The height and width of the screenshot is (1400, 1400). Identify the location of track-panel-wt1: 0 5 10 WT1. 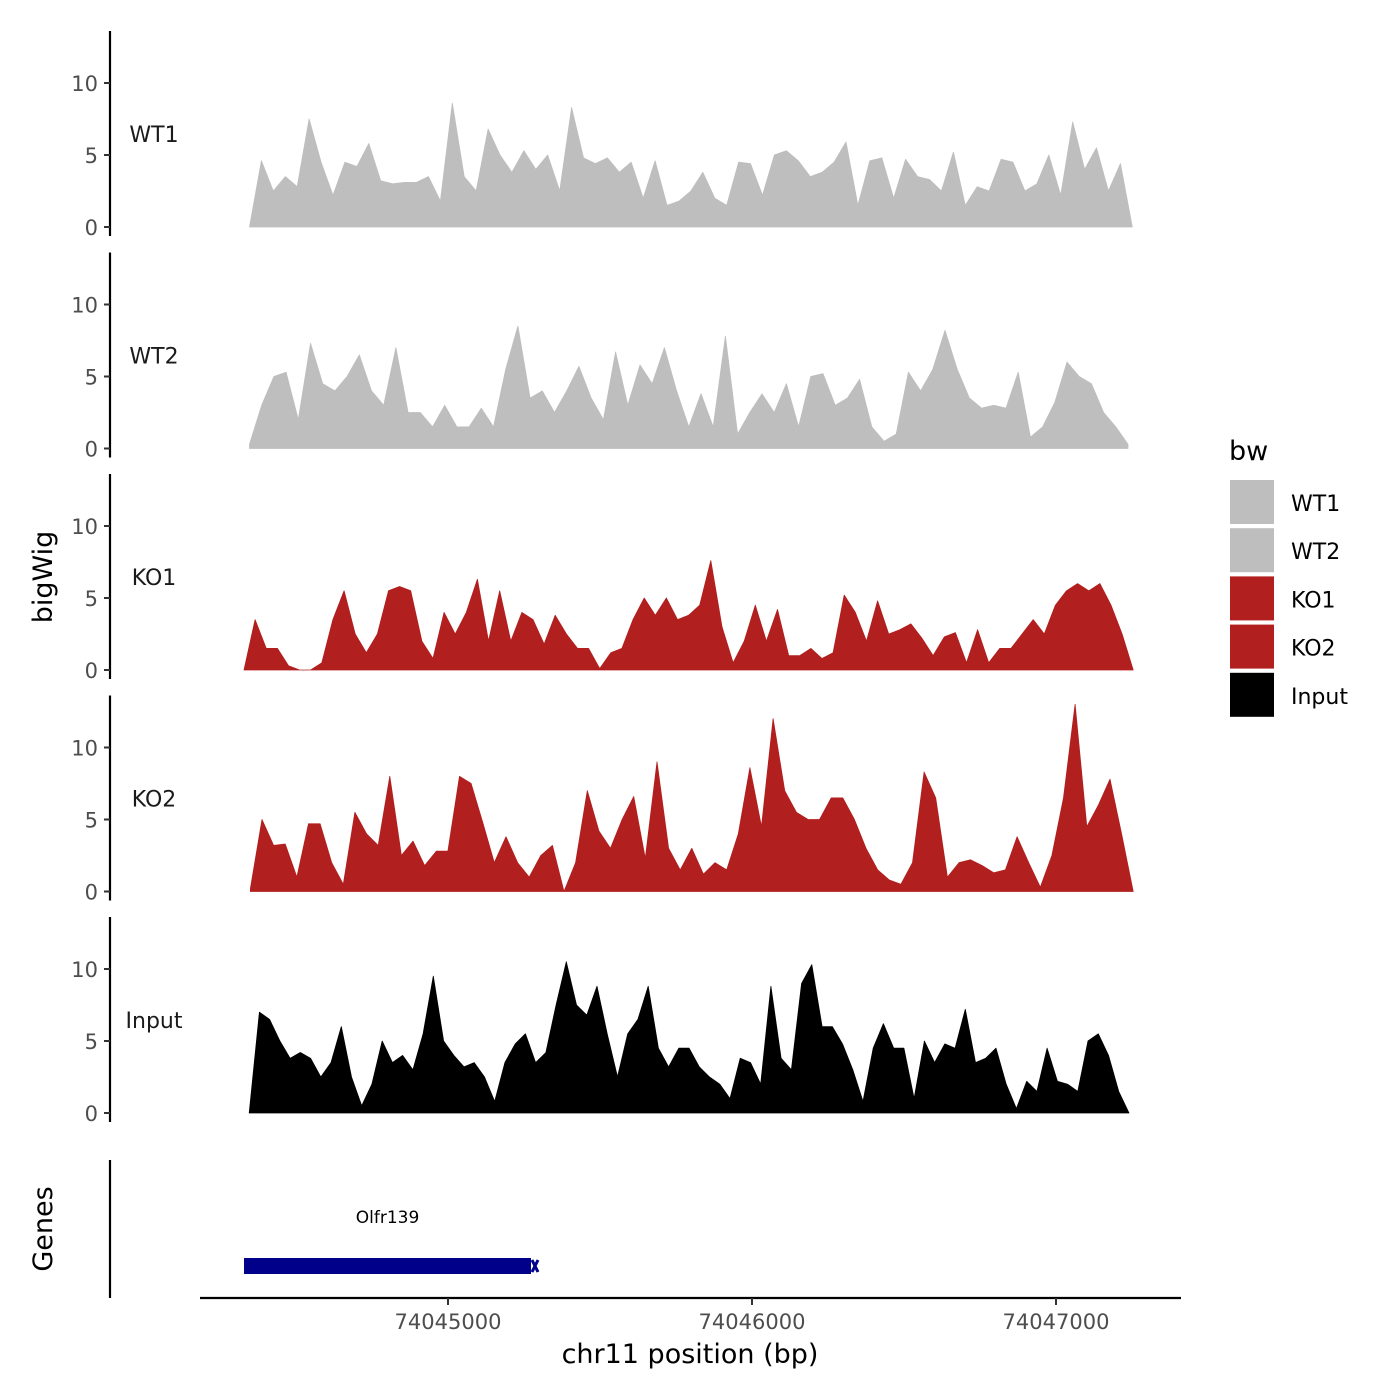
(602, 135).